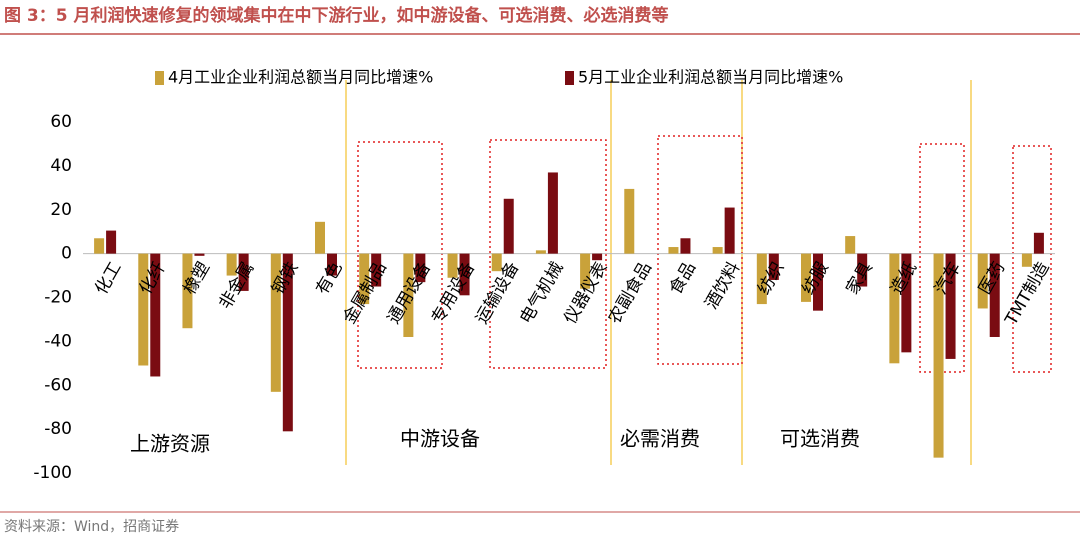  Describe the element at coordinates (329, 278) in the screenshot. I see `x-tick-label: 有色` at that location.